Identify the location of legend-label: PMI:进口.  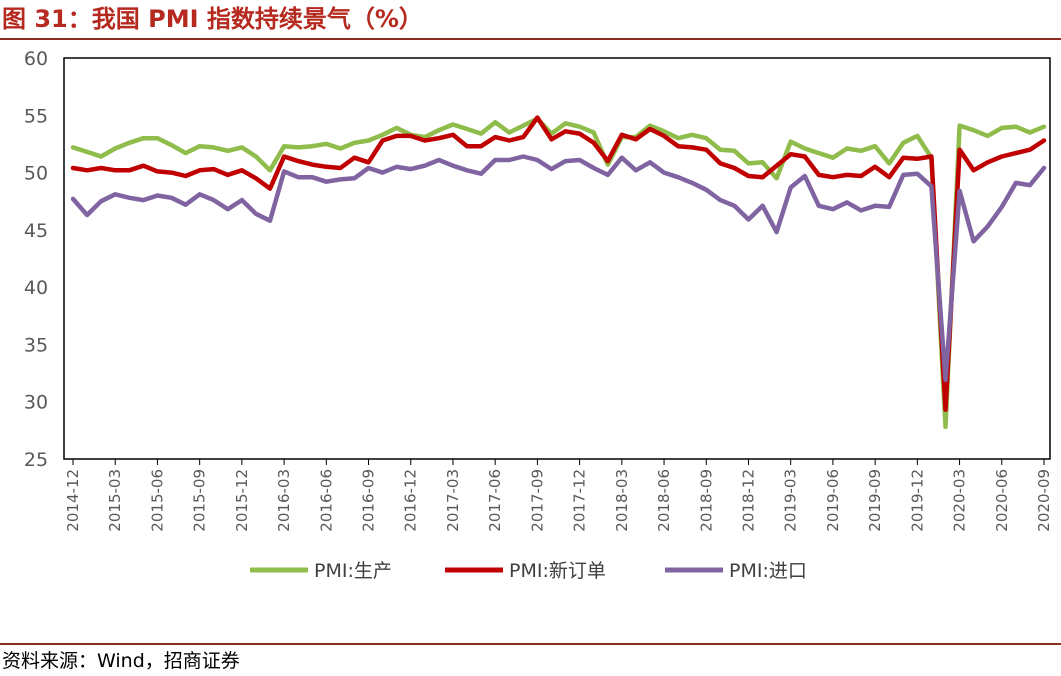
(768, 571).